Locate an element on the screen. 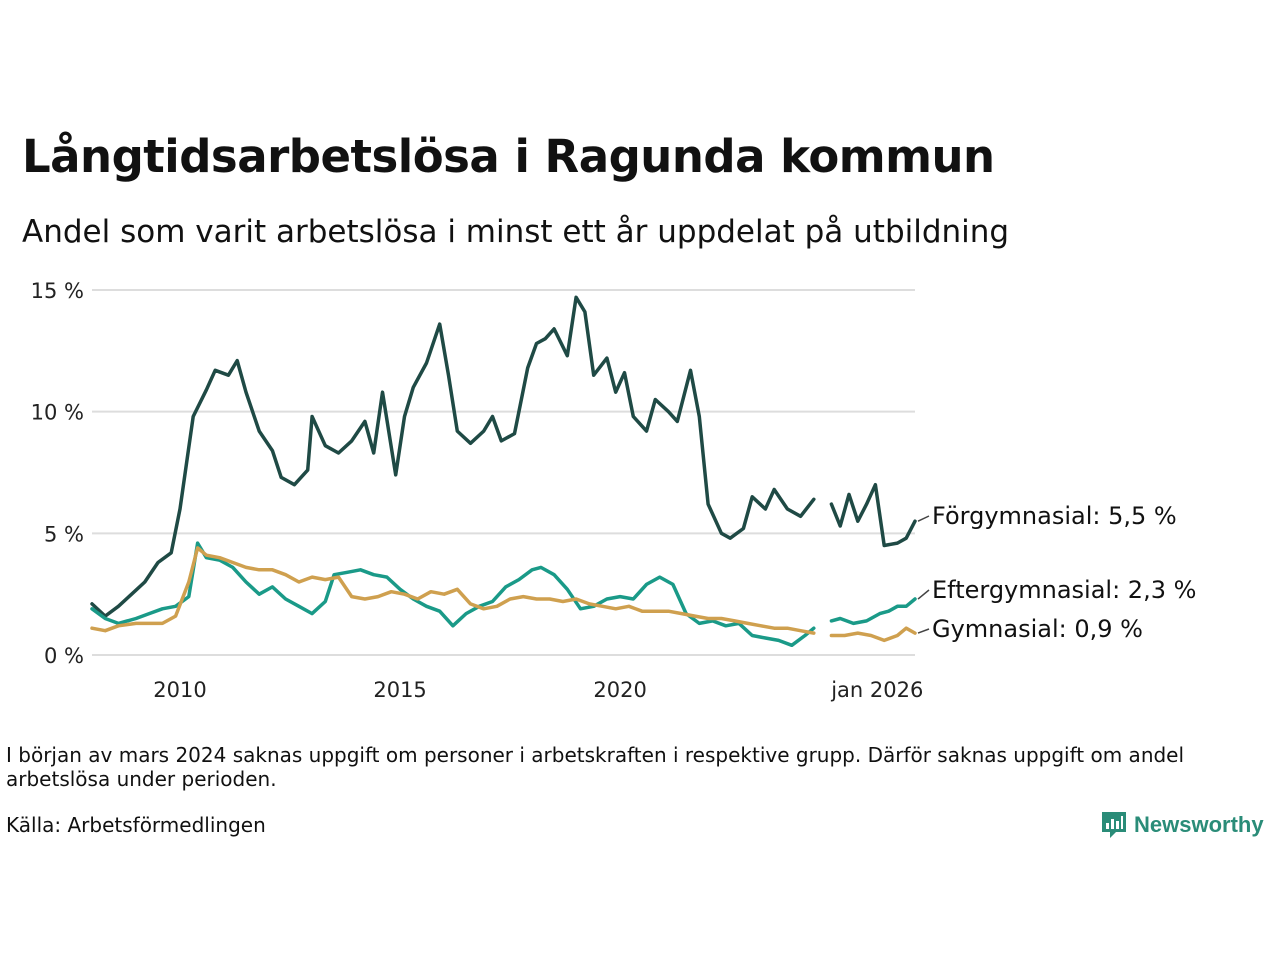  y-tick-label: 15 % is located at coordinates (57, 291).